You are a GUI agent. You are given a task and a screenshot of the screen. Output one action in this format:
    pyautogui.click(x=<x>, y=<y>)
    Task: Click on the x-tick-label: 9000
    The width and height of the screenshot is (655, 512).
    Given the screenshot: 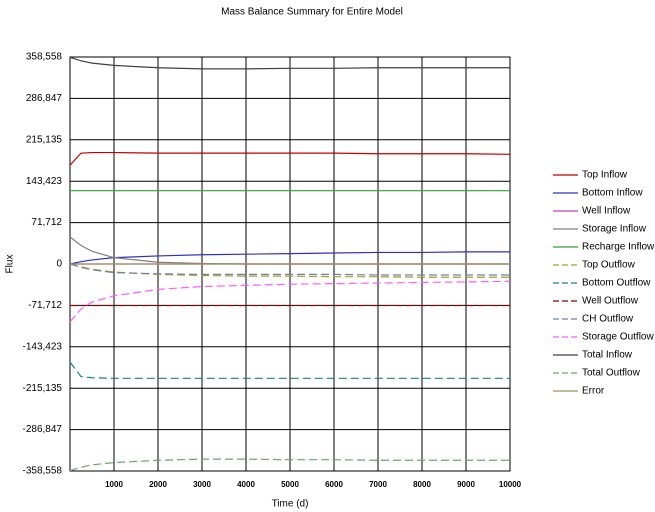 What is the action you would take?
    pyautogui.click(x=466, y=484)
    